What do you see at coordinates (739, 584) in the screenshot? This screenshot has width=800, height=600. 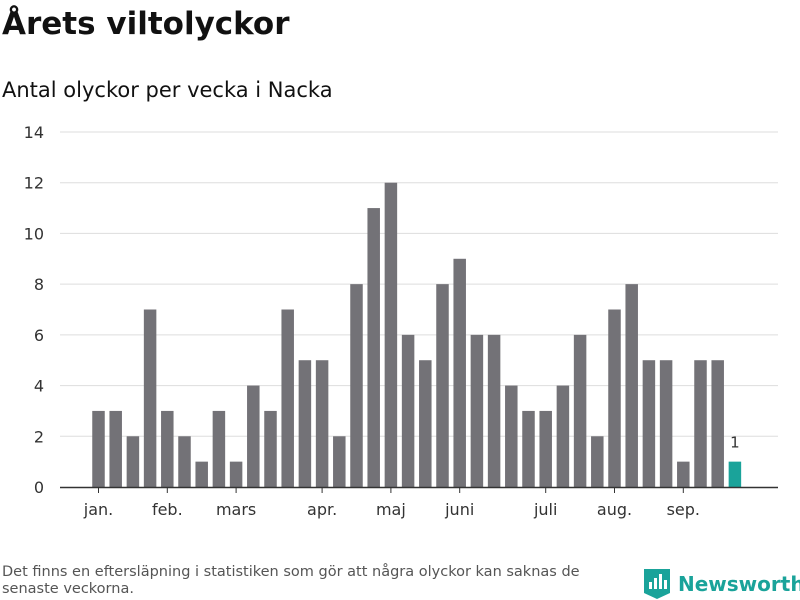 I see `brand-name: Newsworthy` at bounding box center [739, 584].